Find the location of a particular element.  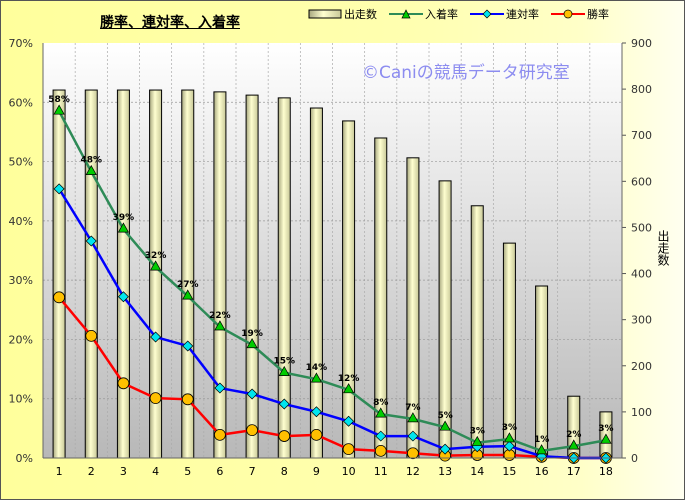

data-label: 39% is located at coordinates (124, 218).